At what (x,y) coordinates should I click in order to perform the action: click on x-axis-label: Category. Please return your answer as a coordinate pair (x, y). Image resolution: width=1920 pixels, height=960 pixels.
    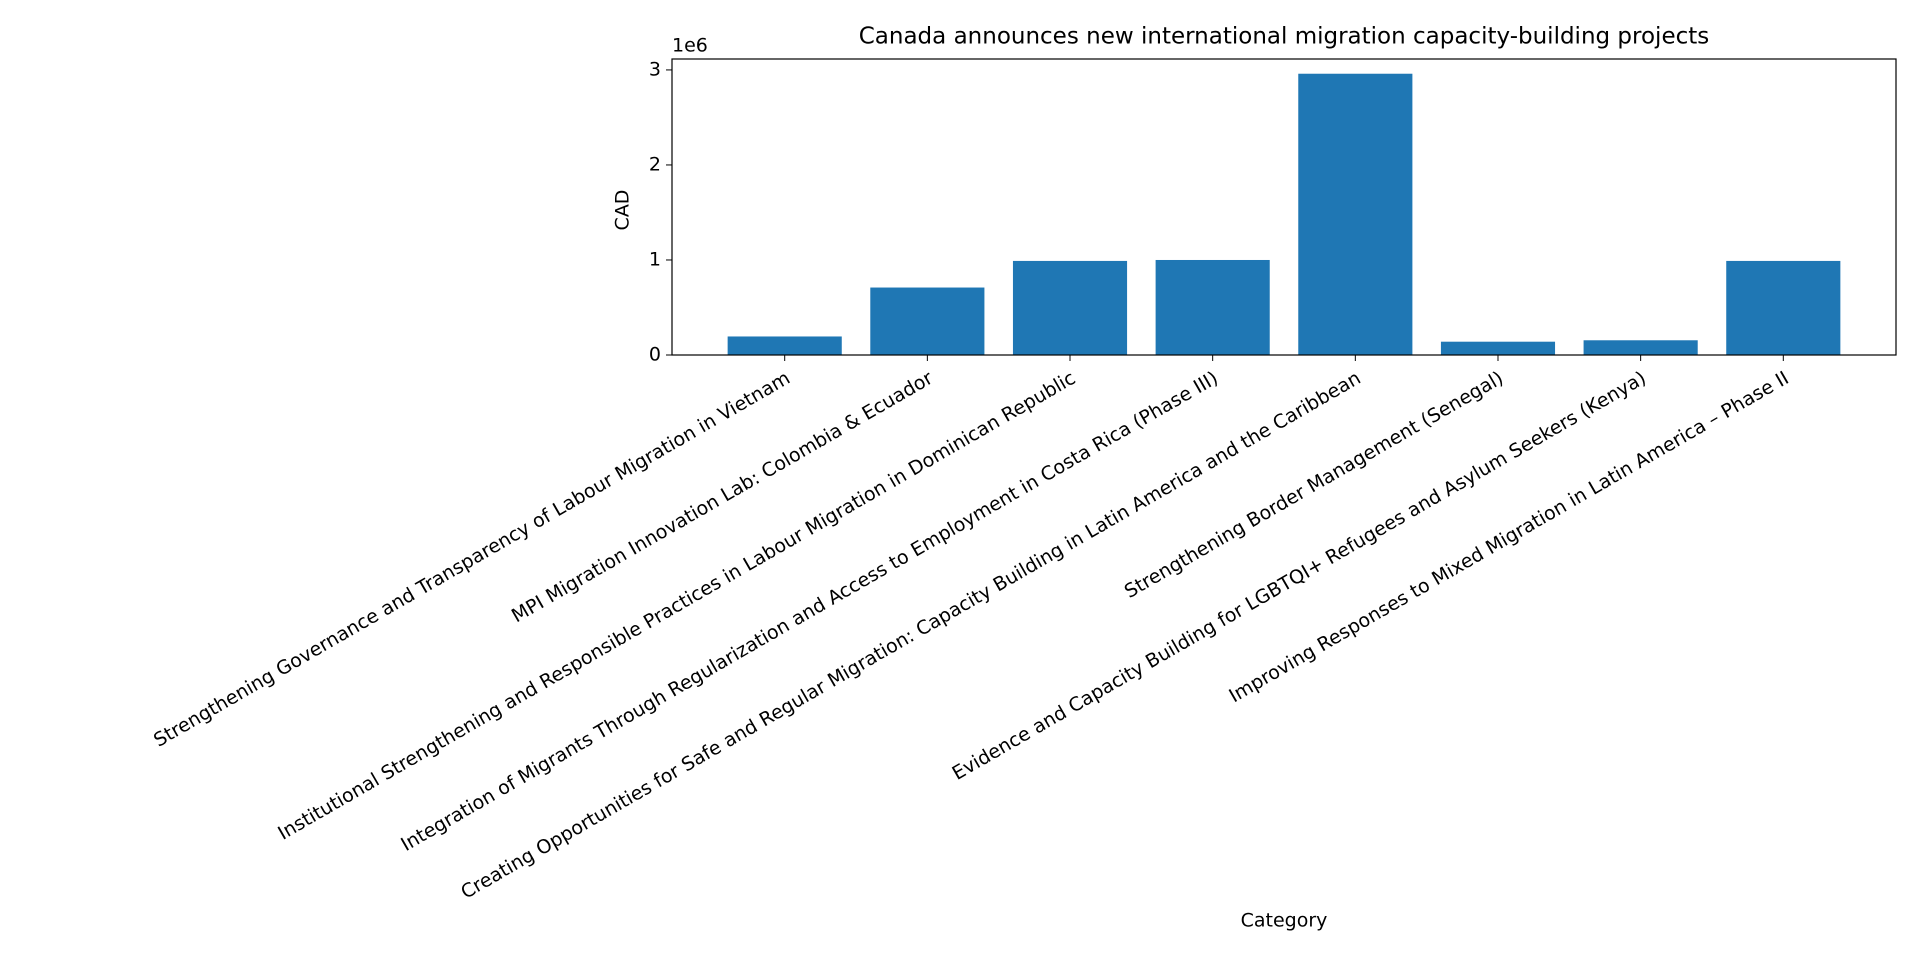
    Looking at the image, I should click on (1284, 921).